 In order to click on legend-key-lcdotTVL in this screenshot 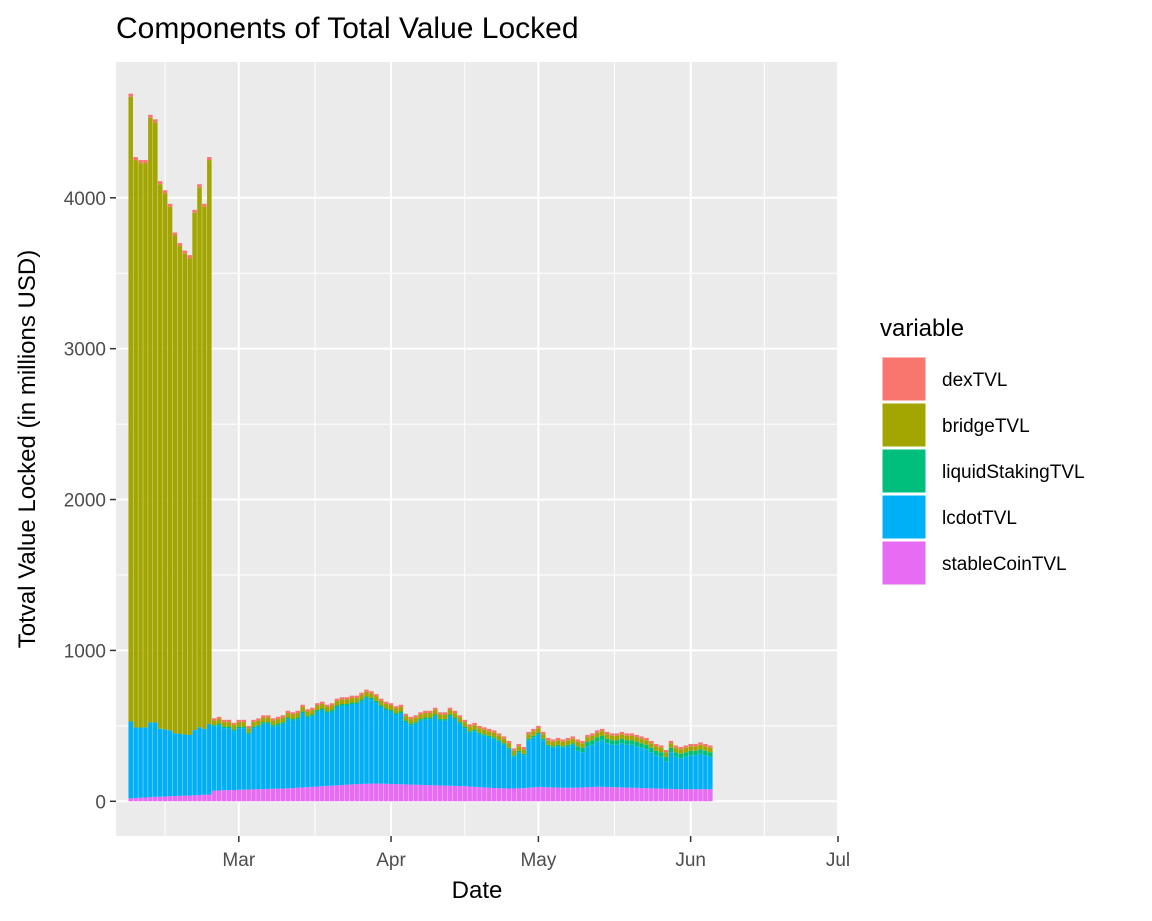, I will do `click(904, 517)`.